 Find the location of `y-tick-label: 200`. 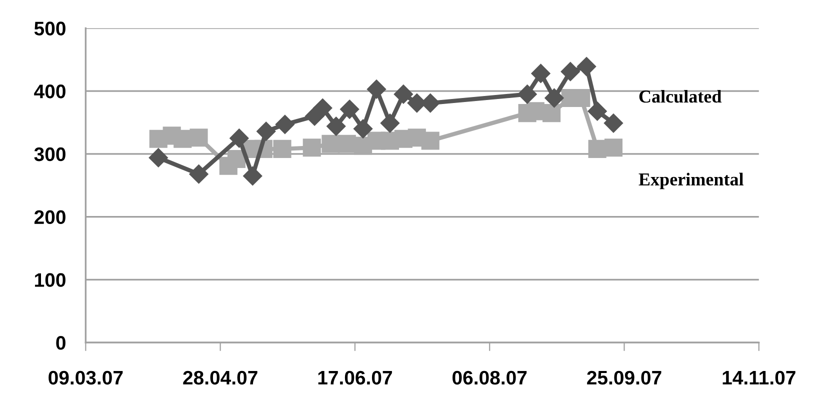

y-tick-label: 200 is located at coordinates (50, 217).